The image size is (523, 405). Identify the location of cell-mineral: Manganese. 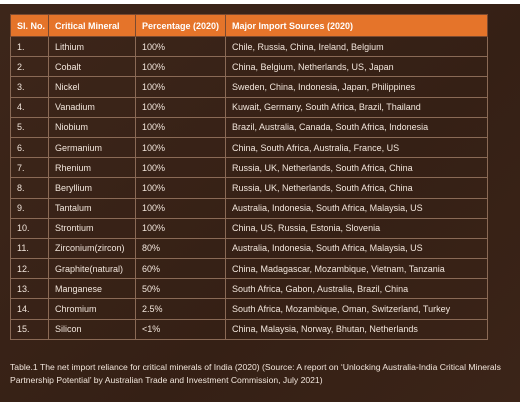
(92, 289).